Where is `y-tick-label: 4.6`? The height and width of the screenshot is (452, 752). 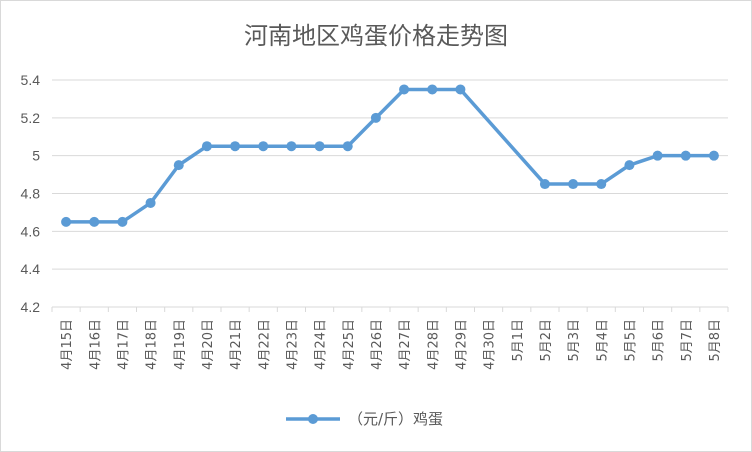 y-tick-label: 4.6 is located at coordinates (31, 231).